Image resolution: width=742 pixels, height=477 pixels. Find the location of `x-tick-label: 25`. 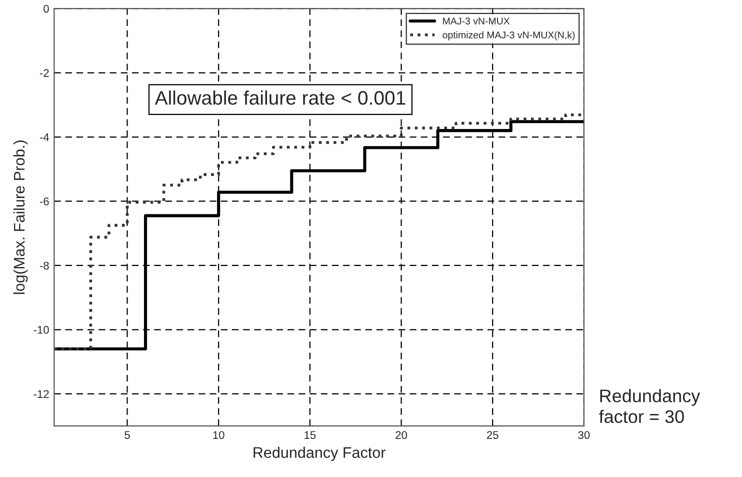

x-tick-label: 25 is located at coordinates (492, 435).